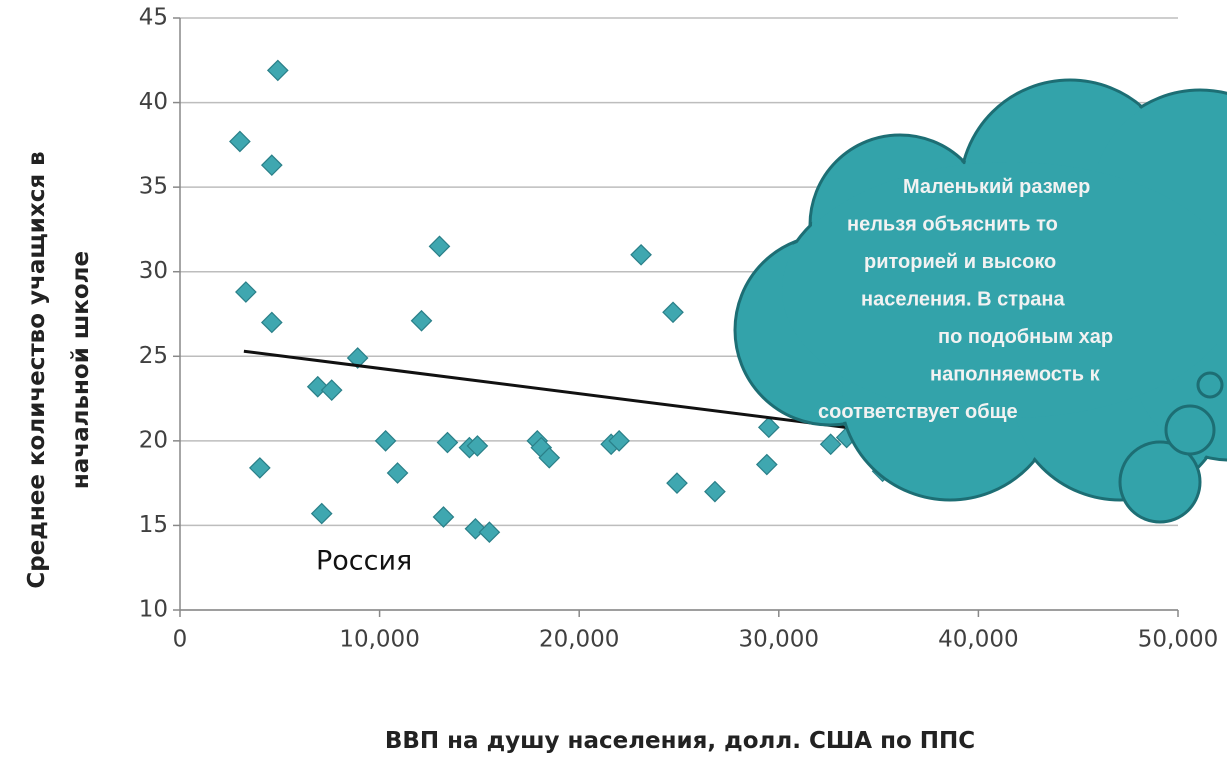 This screenshot has height=760, width=1227. Describe the element at coordinates (153, 440) in the screenshot. I see `y-tick-label: 20` at that location.